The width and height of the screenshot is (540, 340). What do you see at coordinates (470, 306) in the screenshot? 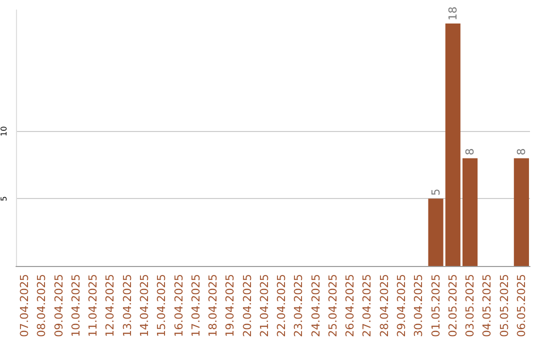
I see `x-tick-label: 03.05.2025` at bounding box center [470, 306].